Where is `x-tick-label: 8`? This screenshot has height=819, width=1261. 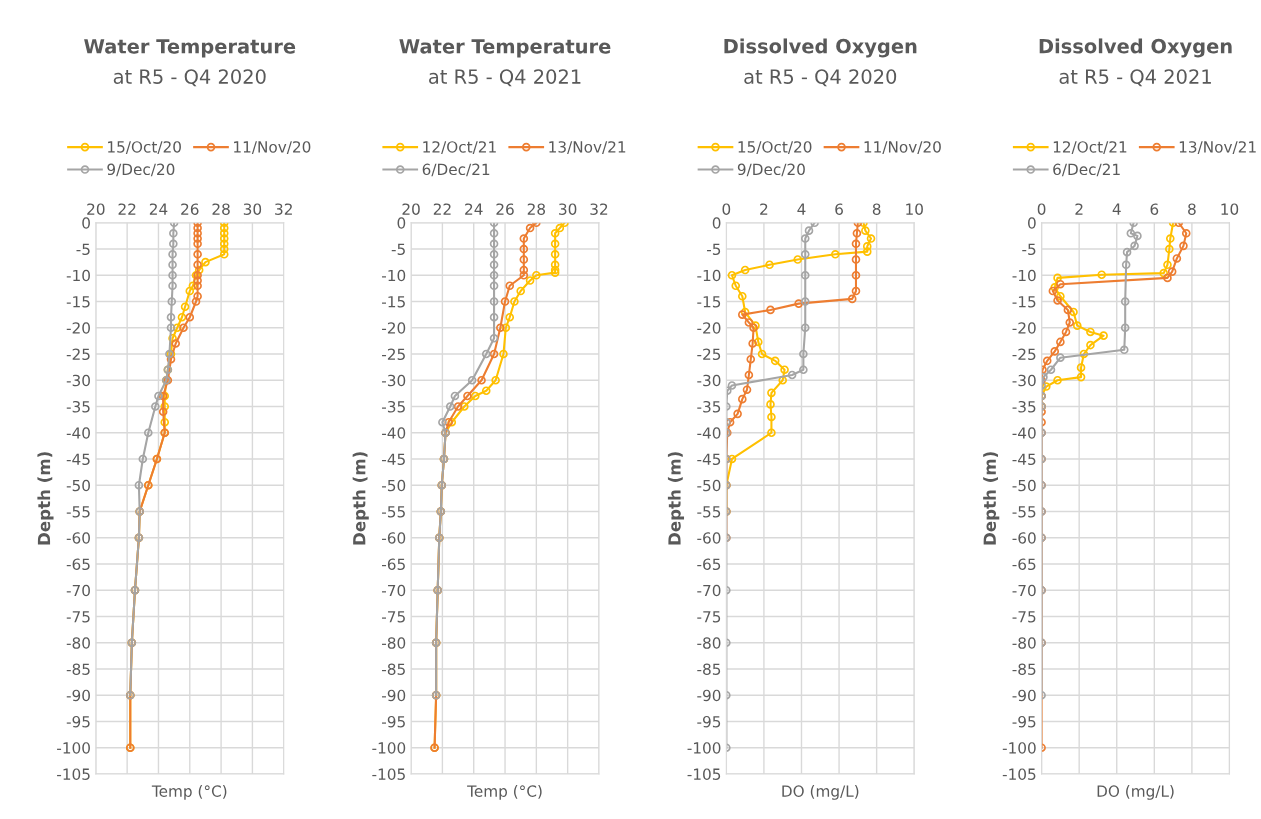
x-tick-label: 8 is located at coordinates (876, 209).